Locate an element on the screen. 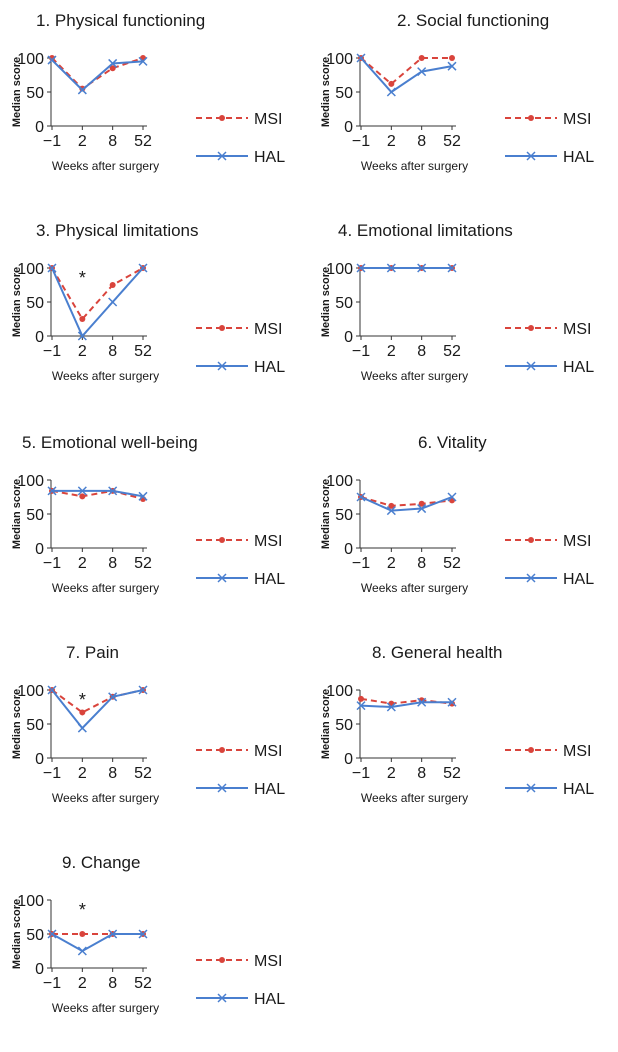  significance-marker: * is located at coordinates (82, 910).